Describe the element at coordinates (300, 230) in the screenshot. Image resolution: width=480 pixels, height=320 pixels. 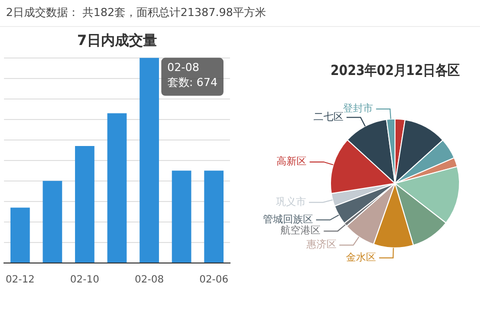
I see `slice-label: 航空港区` at that location.